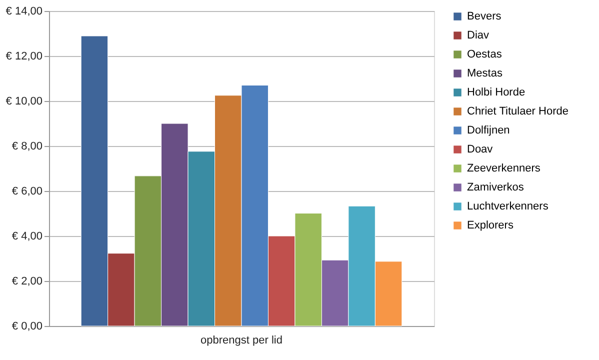 The image size is (599, 360). What do you see at coordinates (27, 236) in the screenshot?
I see `y-tick-label: € 4,00` at bounding box center [27, 236].